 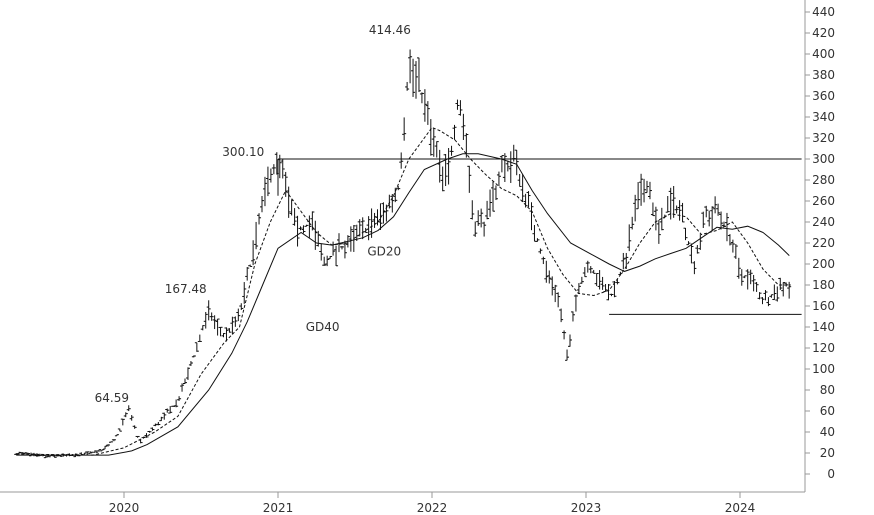 I want to click on annotation-label: 300.10, so click(x=243, y=152).